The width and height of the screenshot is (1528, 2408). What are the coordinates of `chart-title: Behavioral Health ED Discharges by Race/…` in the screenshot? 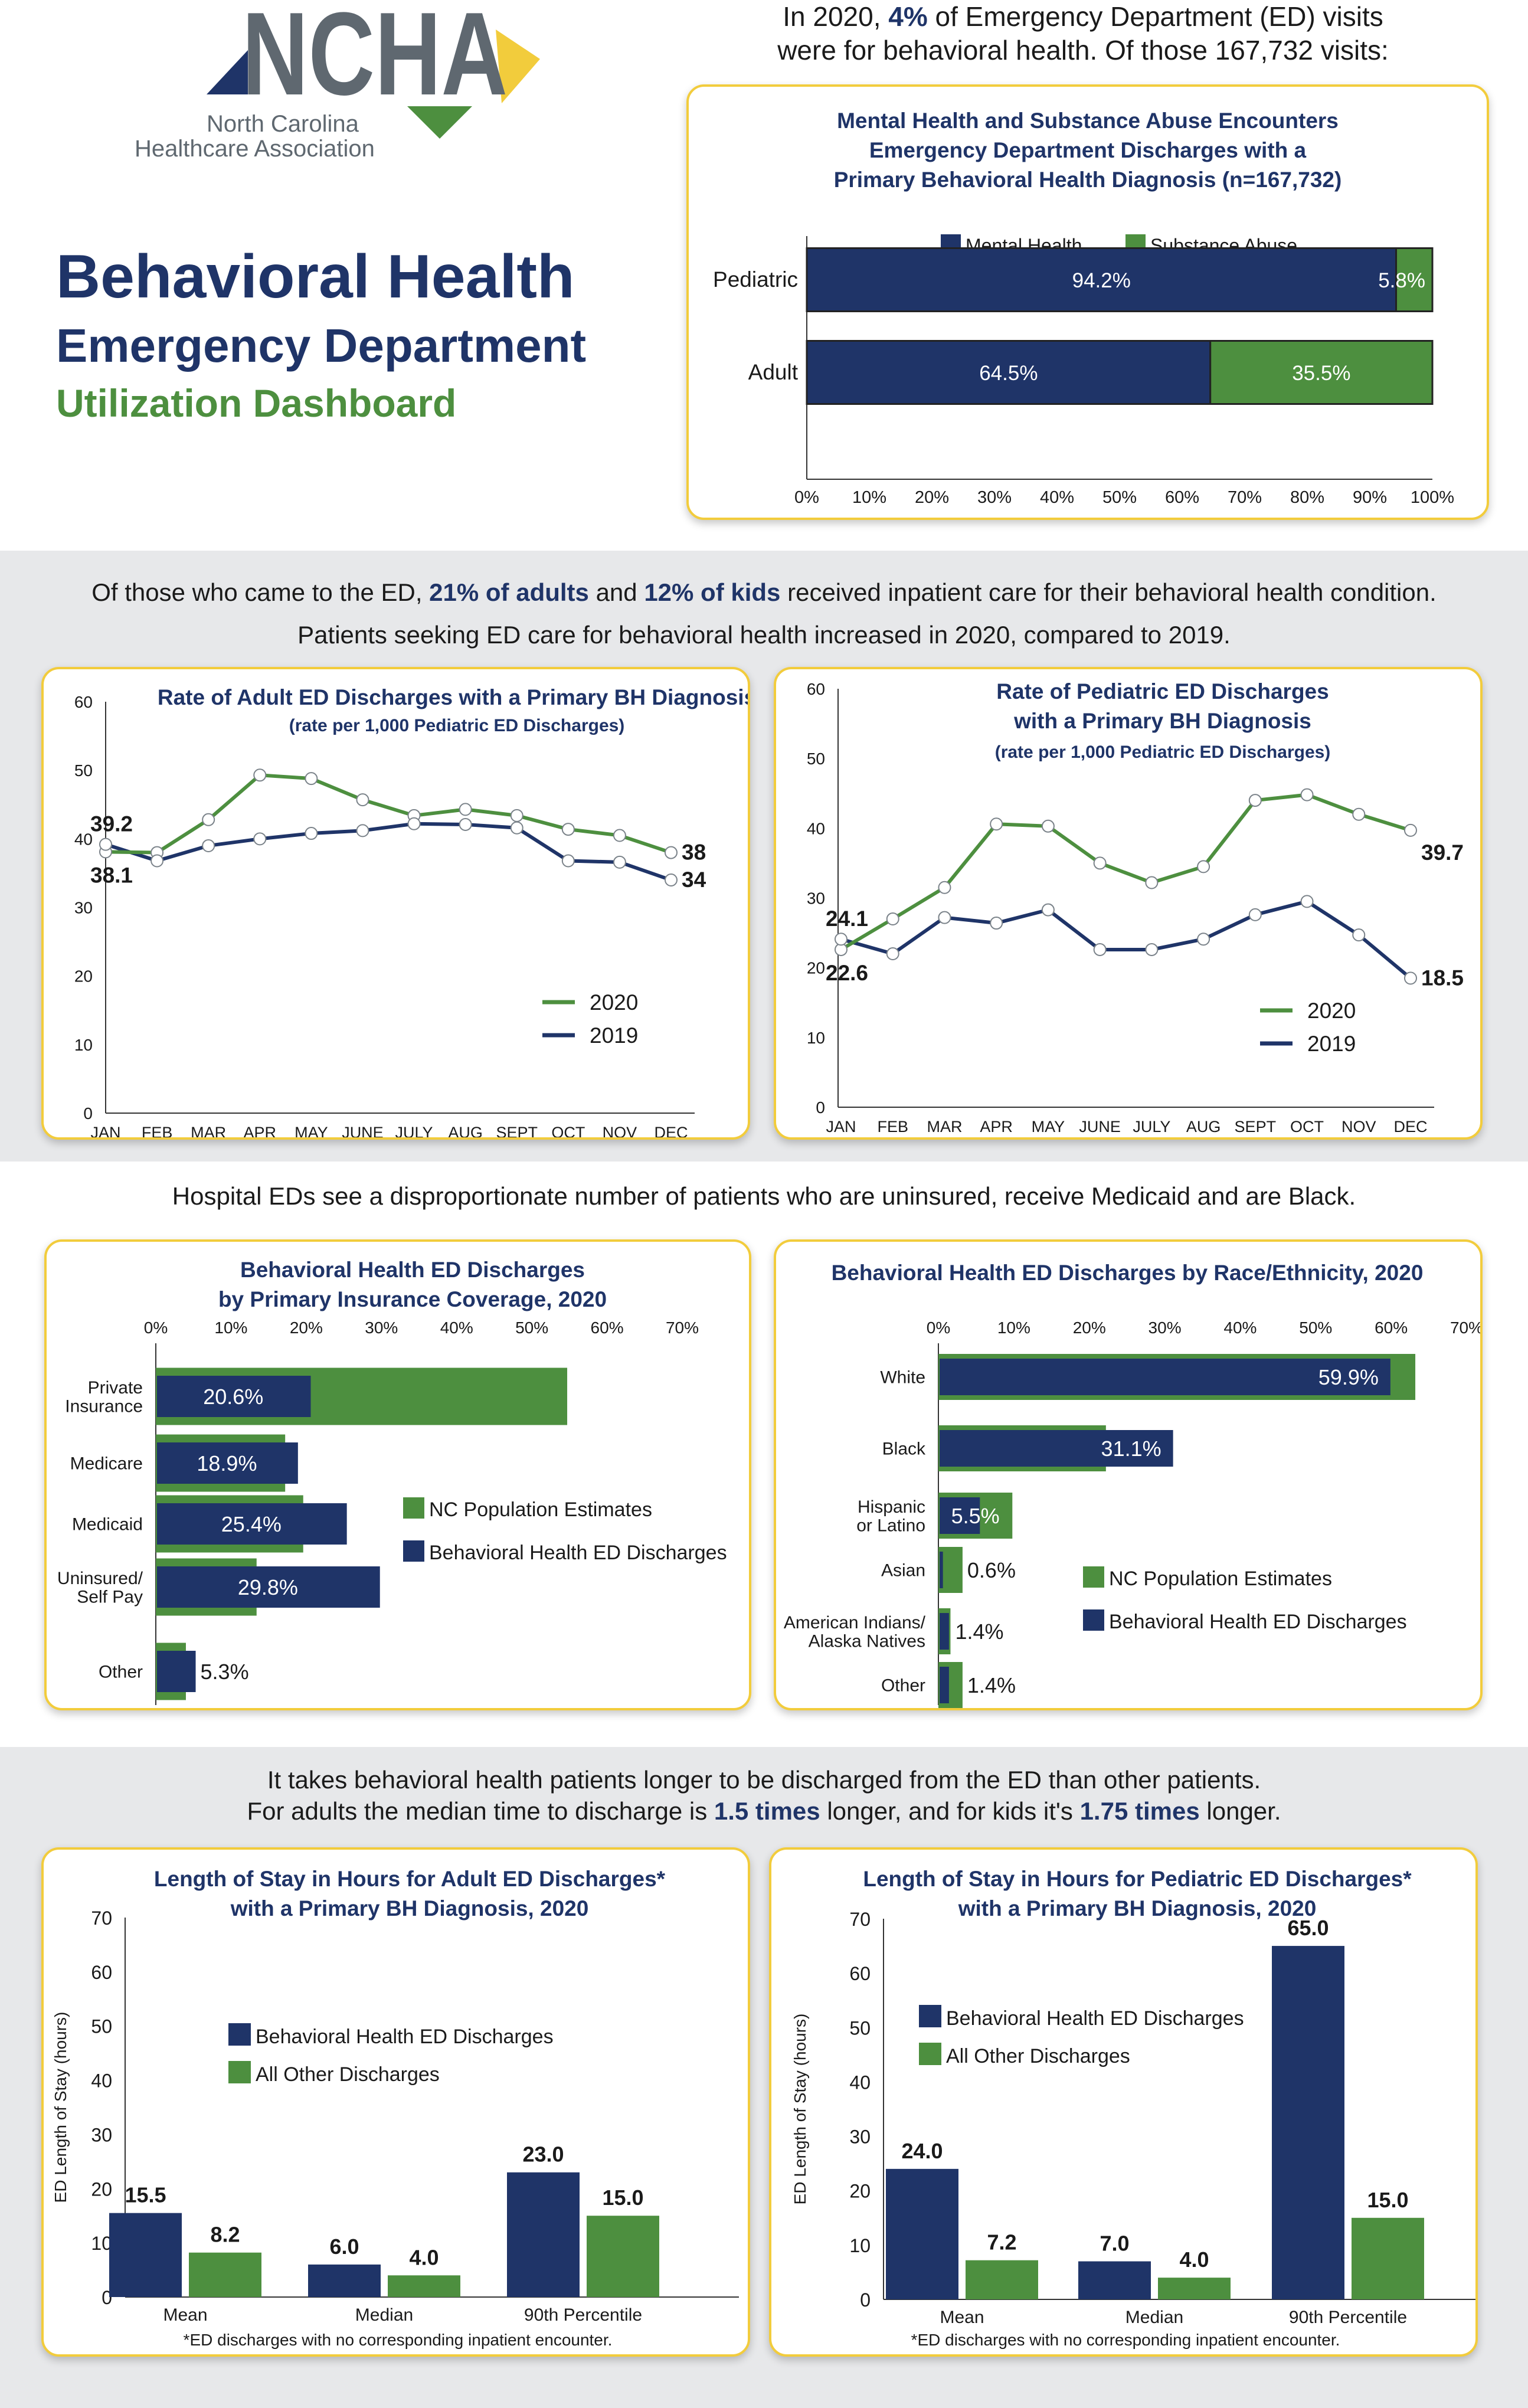 It's located at (1128, 1273).